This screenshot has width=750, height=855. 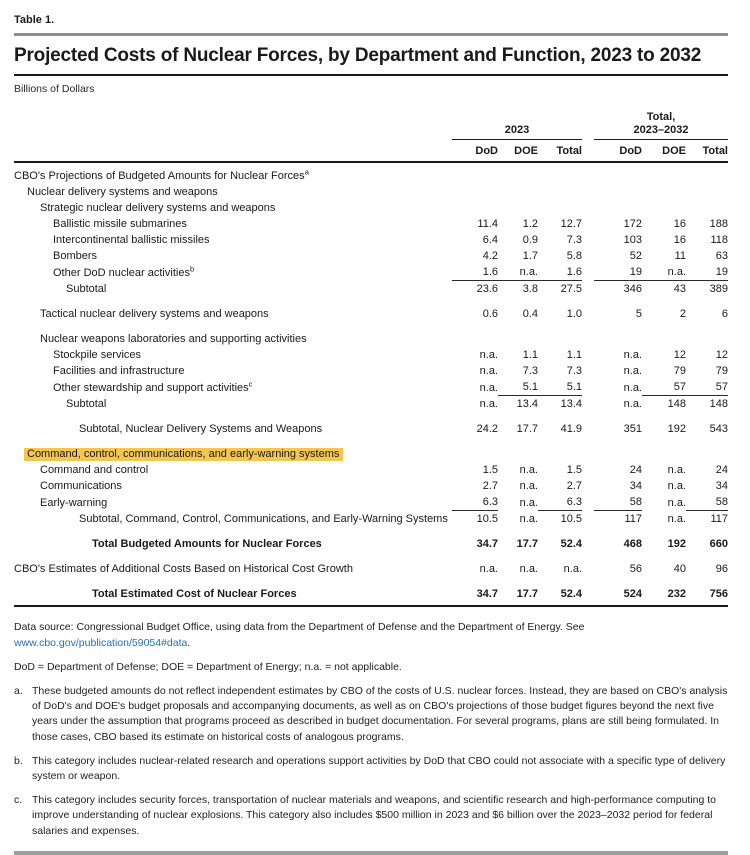 What do you see at coordinates (490, 314) in the screenshot?
I see `value-dod-2023: 0.6` at bounding box center [490, 314].